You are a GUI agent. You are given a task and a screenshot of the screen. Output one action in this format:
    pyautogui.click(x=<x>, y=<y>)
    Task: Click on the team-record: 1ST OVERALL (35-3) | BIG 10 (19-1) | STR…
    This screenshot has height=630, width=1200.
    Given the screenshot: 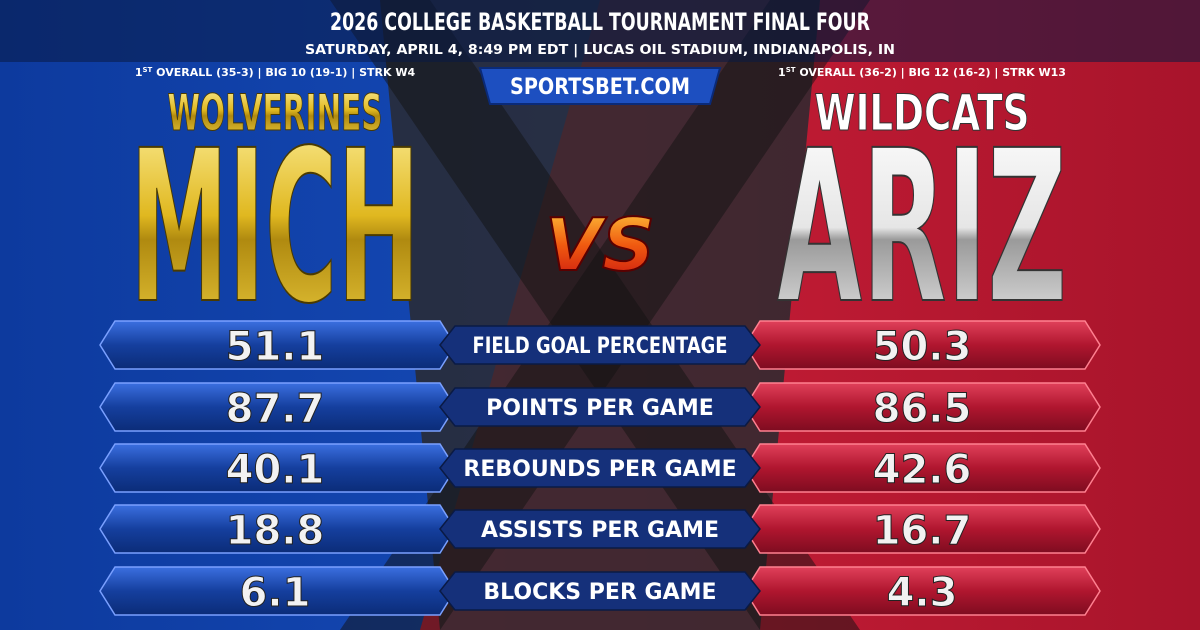 What is the action you would take?
    pyautogui.click(x=275, y=72)
    